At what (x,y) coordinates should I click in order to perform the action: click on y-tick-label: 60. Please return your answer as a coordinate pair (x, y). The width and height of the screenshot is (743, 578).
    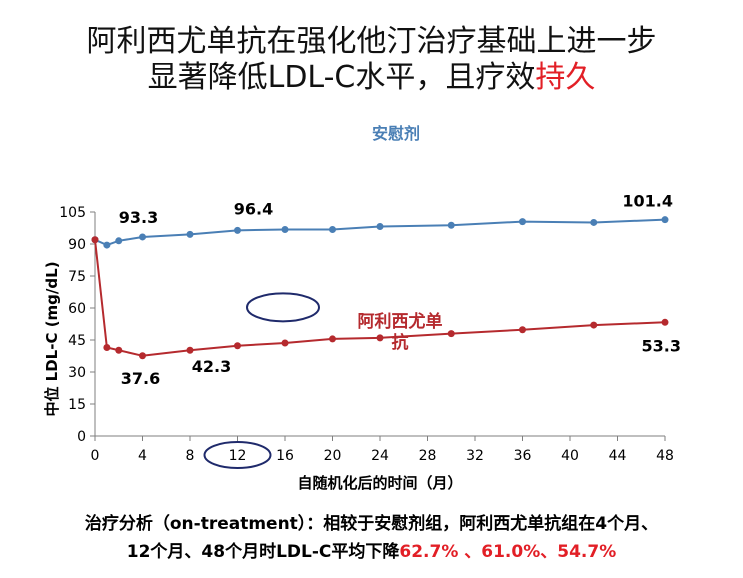
    Looking at the image, I should click on (77, 309).